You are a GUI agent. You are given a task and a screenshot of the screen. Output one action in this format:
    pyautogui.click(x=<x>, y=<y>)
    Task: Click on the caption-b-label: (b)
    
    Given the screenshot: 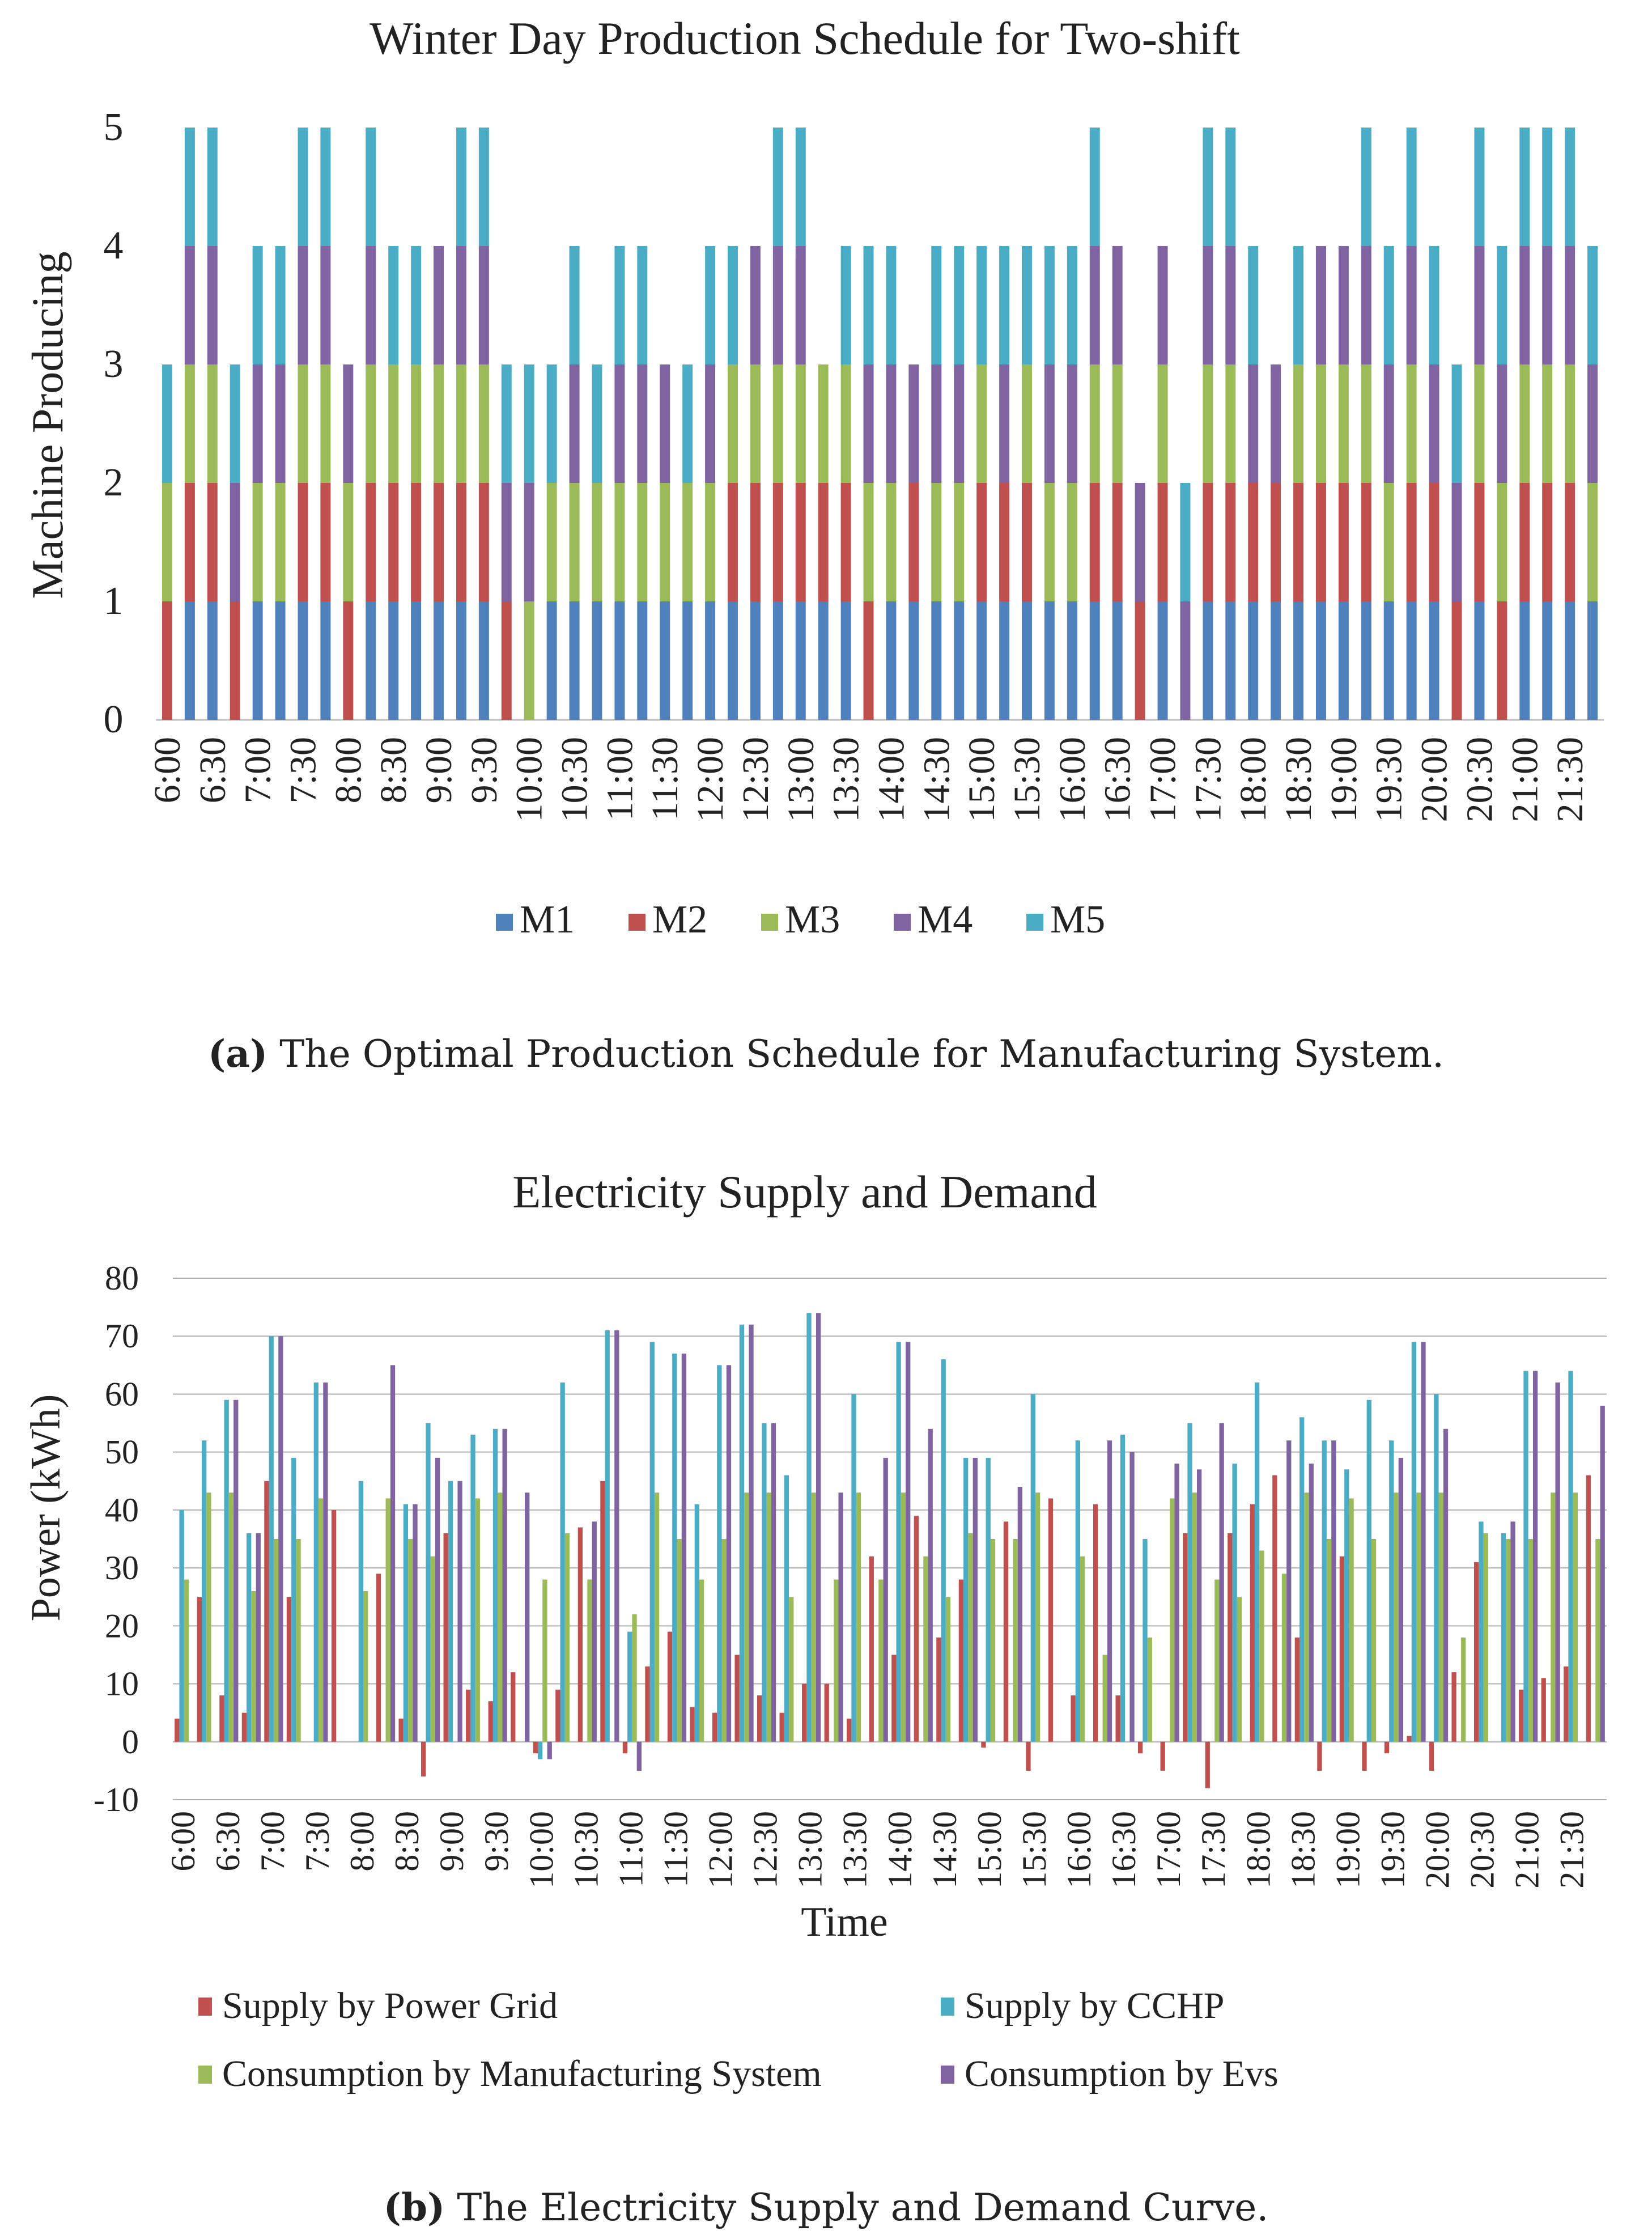 What is the action you would take?
    pyautogui.click(x=414, y=2207)
    